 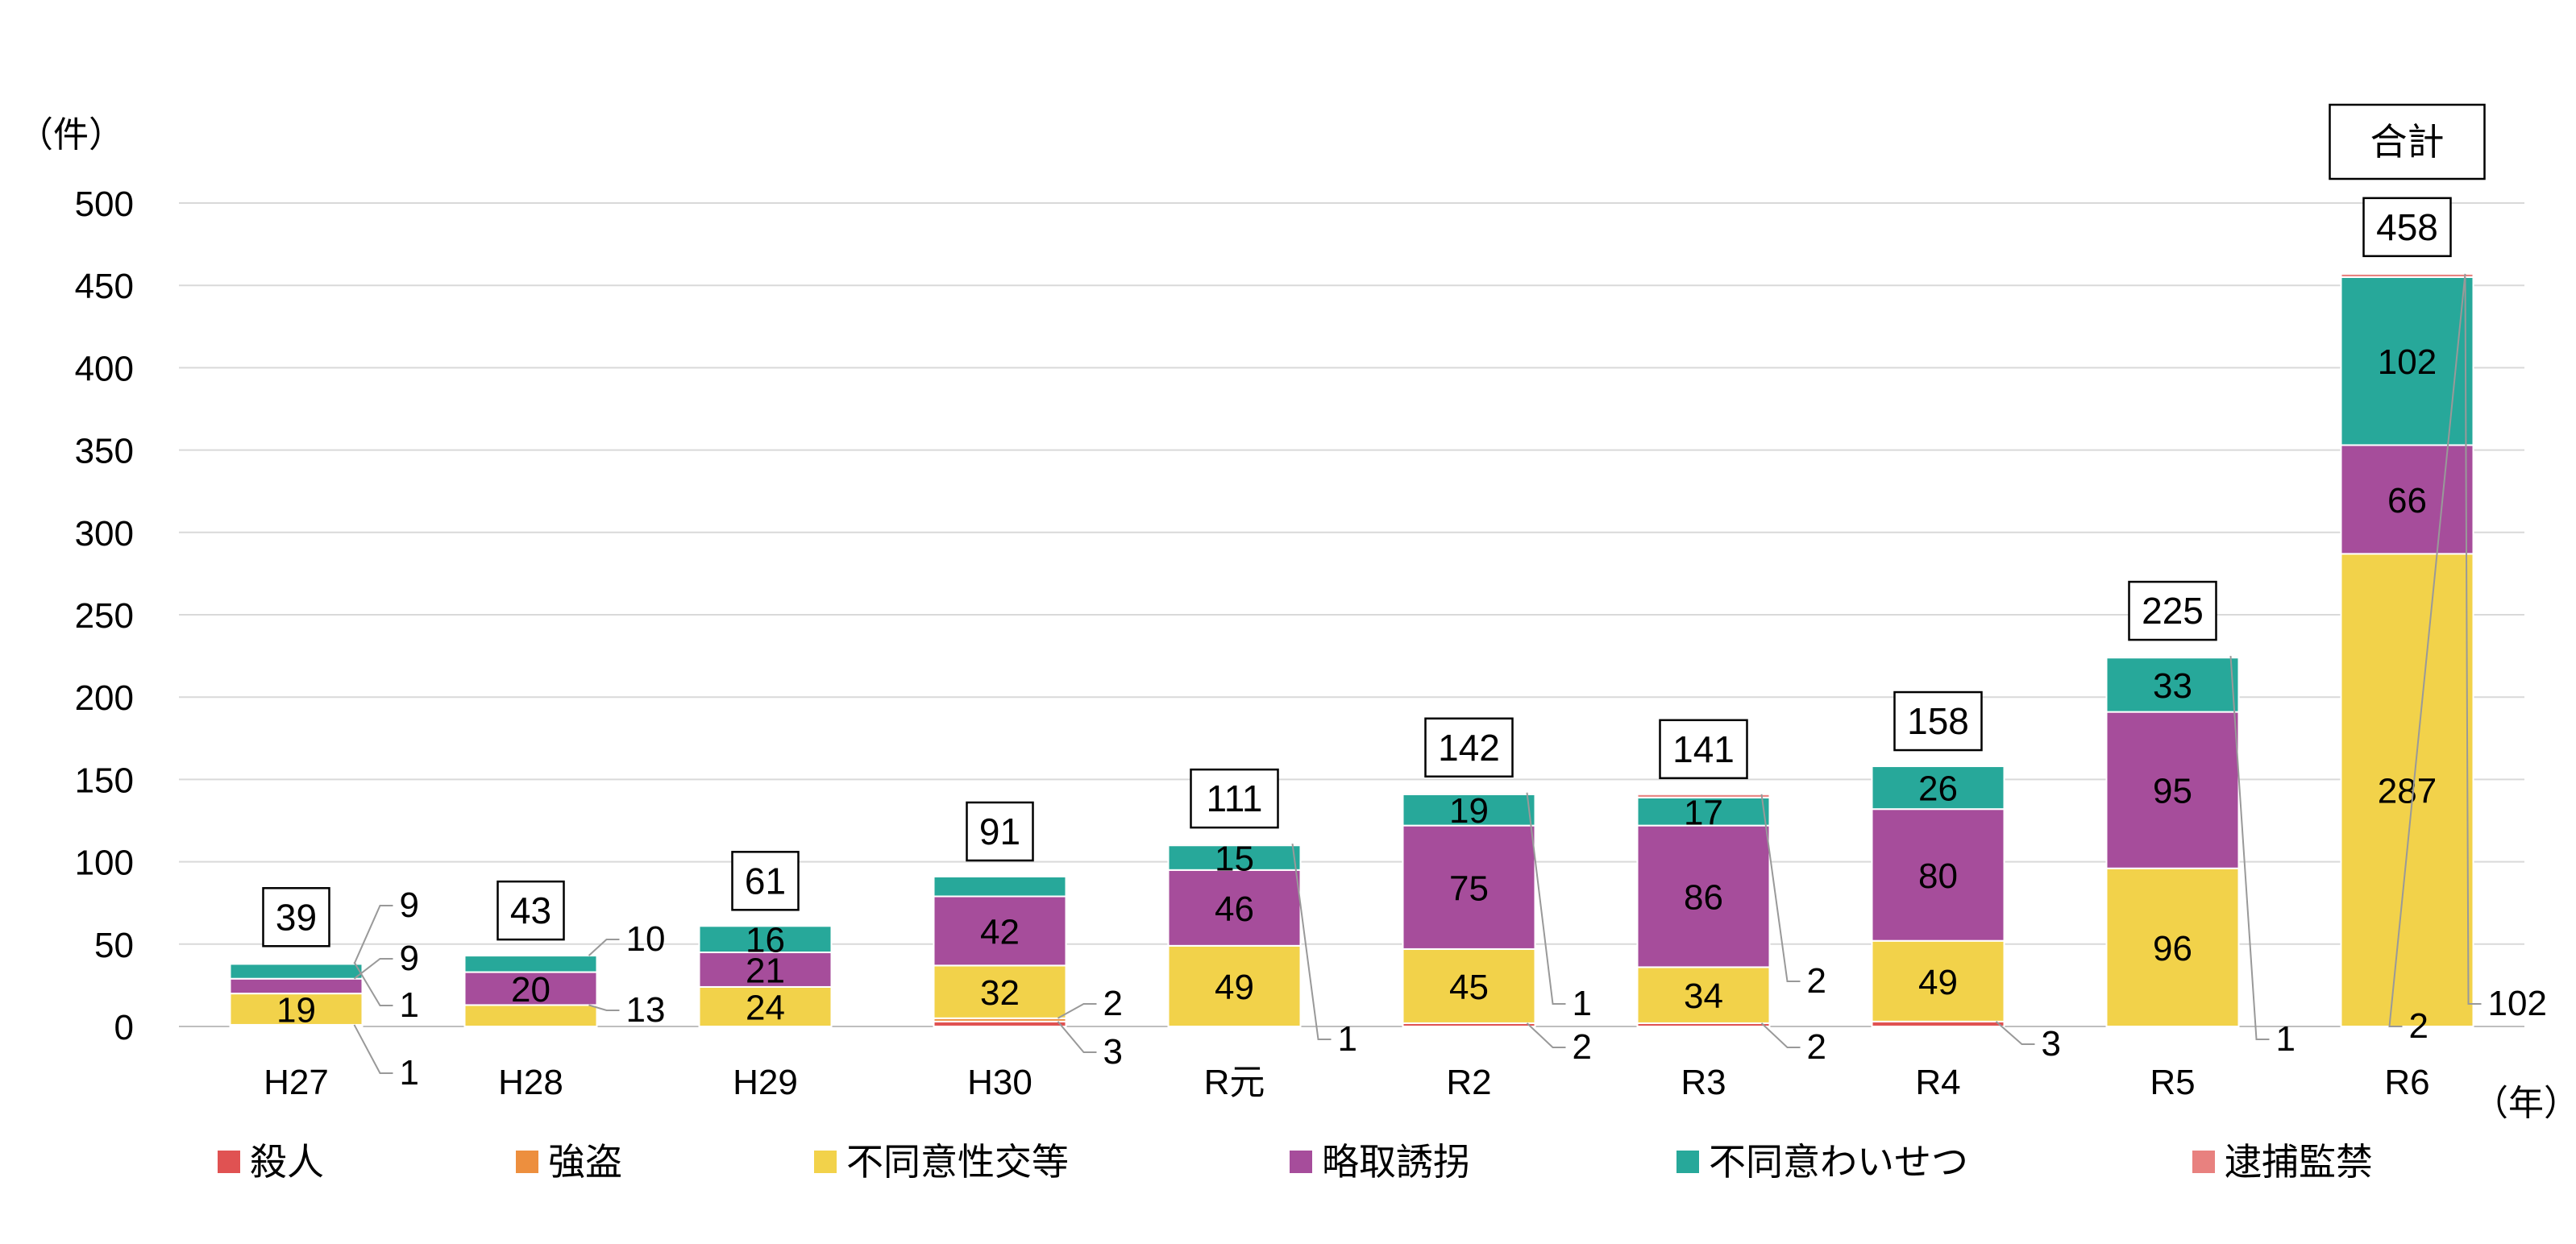 I want to click on y-axis: 0 50 100 150 200 250 300 350 400 450 500, so click(x=104, y=616).